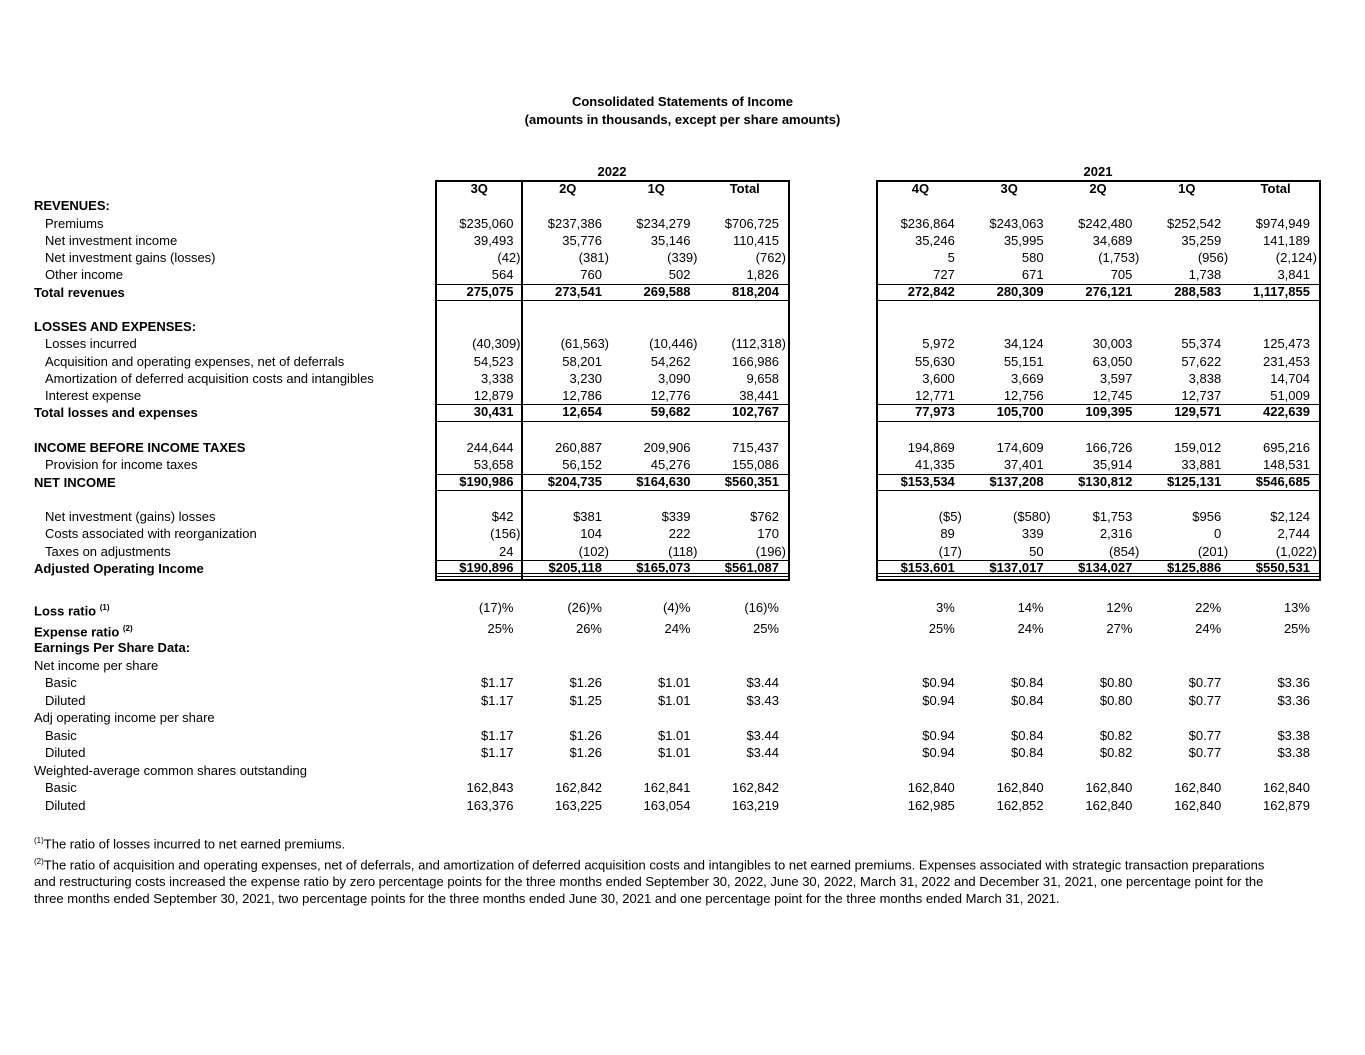 The width and height of the screenshot is (1365, 1055). What do you see at coordinates (944, 275) in the screenshot?
I see `value-cell: 727` at bounding box center [944, 275].